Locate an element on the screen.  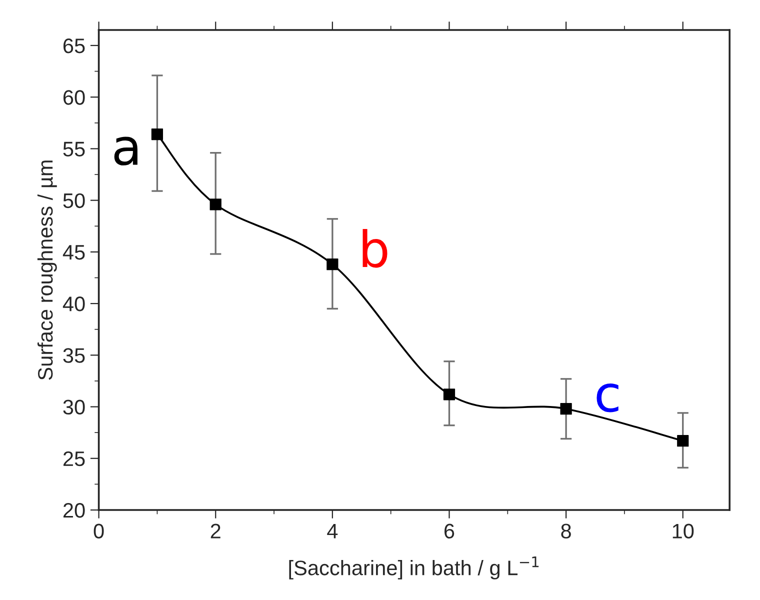
y-tick-label: 45 is located at coordinates (73, 252).